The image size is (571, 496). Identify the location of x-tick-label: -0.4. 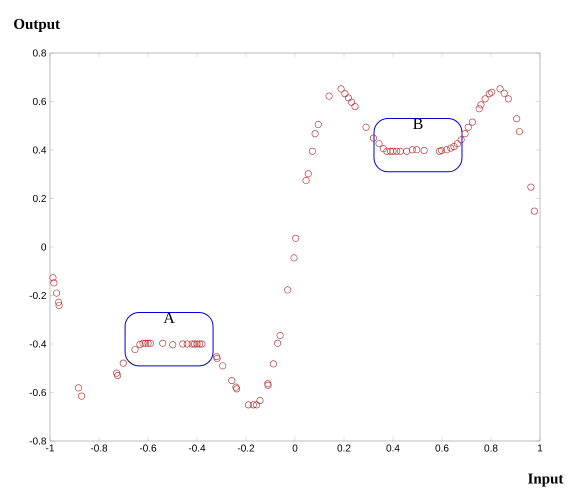
(197, 448).